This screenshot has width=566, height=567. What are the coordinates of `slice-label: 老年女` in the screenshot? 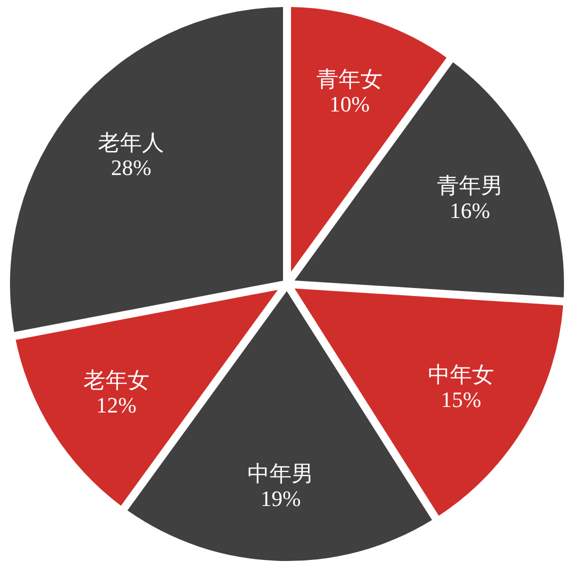 It's located at (116, 379).